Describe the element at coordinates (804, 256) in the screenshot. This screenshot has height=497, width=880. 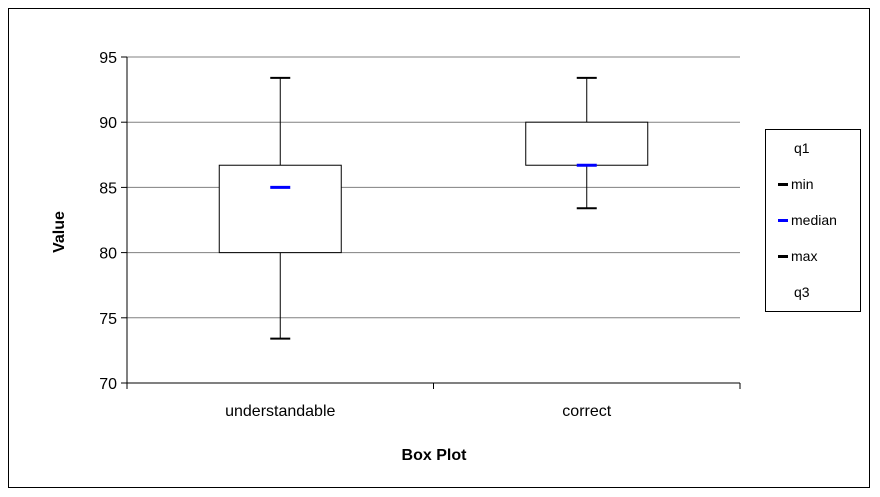
I see `legend-label-max: max` at that location.